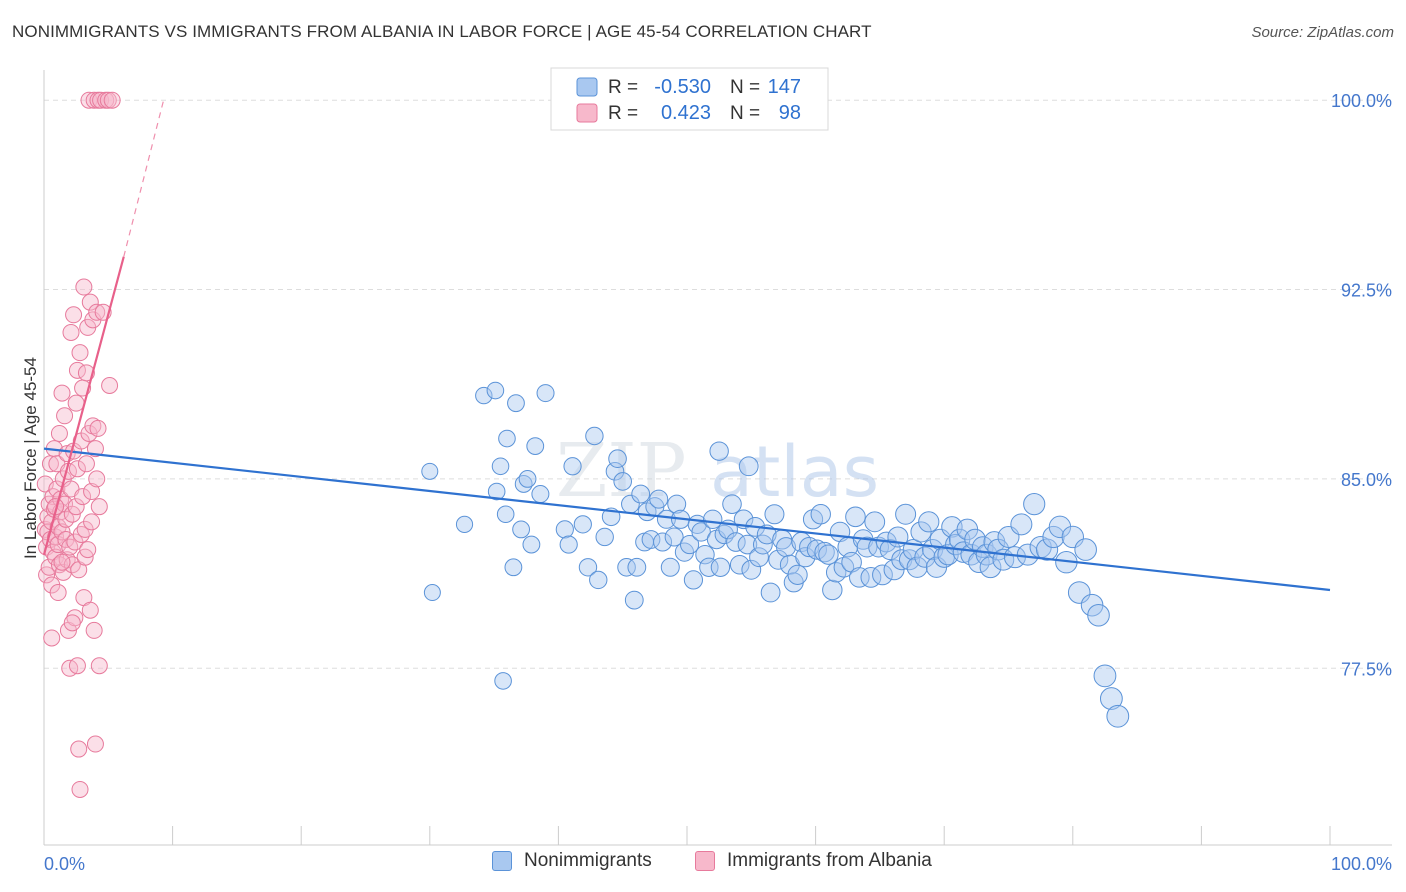 This screenshot has height=892, width=1406. I want to click on watermark: ZIP atlas, so click(717, 471).